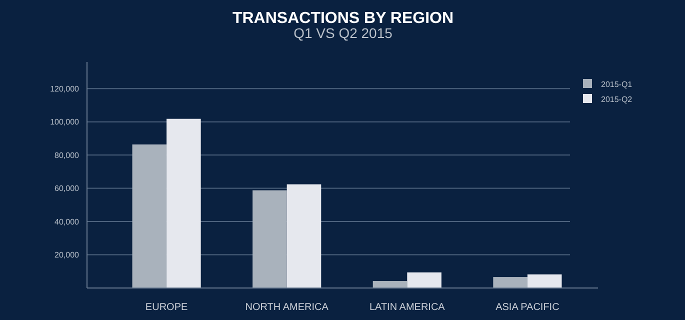 The width and height of the screenshot is (685, 320). Describe the element at coordinates (67, 155) in the screenshot. I see `y-tick-label: 80,000` at that location.